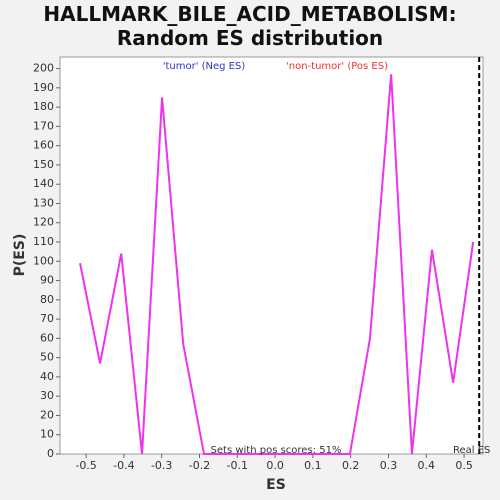 The height and width of the screenshot is (500, 500). Describe the element at coordinates (47, 376) in the screenshot. I see `y-tick-label: 40` at that location.